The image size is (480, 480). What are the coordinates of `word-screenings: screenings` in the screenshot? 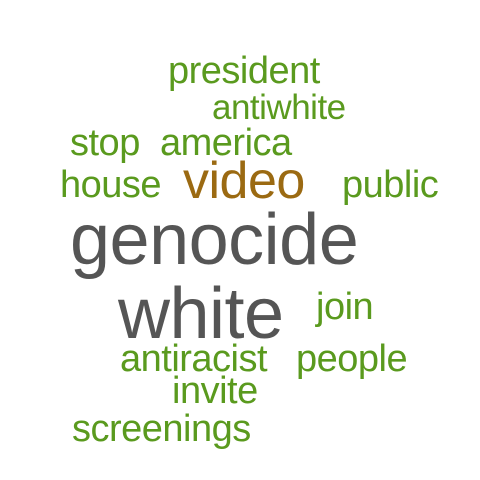 It's located at (161, 429).